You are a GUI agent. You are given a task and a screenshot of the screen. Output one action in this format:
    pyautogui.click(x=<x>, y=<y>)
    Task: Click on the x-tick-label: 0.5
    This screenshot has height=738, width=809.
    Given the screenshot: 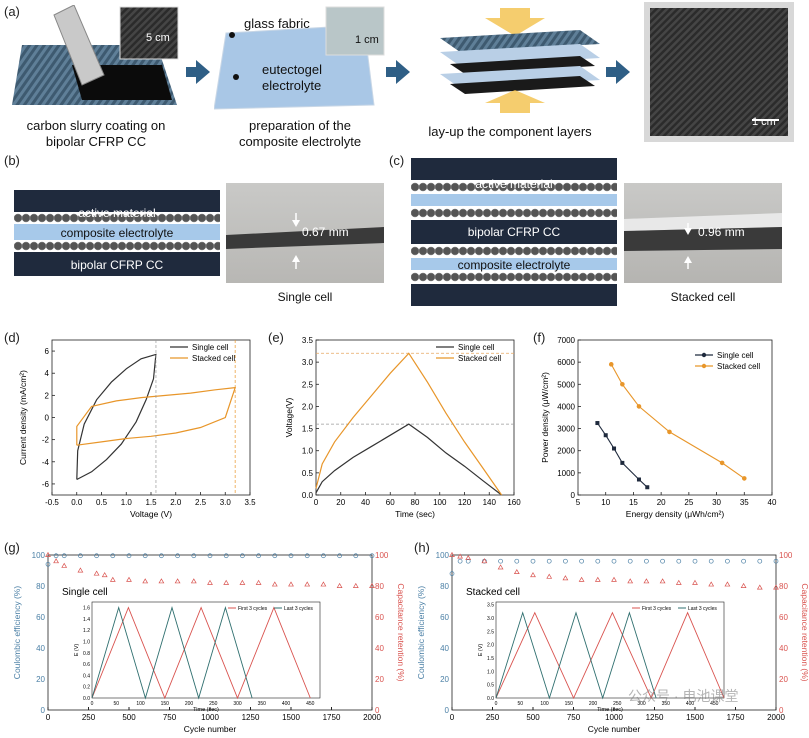 What is the action you would take?
    pyautogui.click(x=102, y=502)
    